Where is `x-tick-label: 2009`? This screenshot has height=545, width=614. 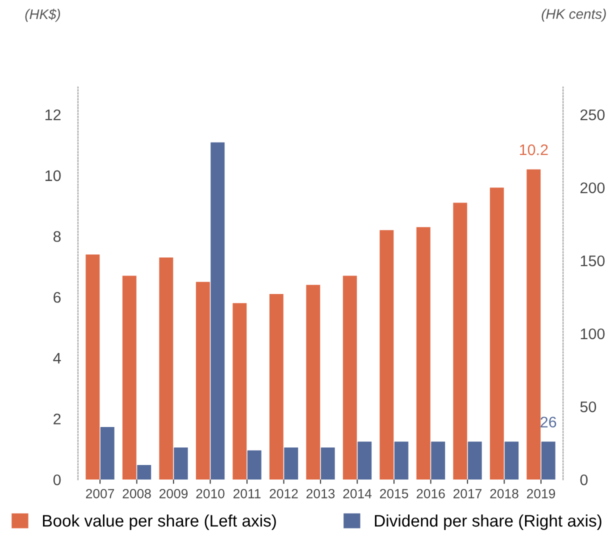 x-tick-label: 2009 is located at coordinates (174, 493).